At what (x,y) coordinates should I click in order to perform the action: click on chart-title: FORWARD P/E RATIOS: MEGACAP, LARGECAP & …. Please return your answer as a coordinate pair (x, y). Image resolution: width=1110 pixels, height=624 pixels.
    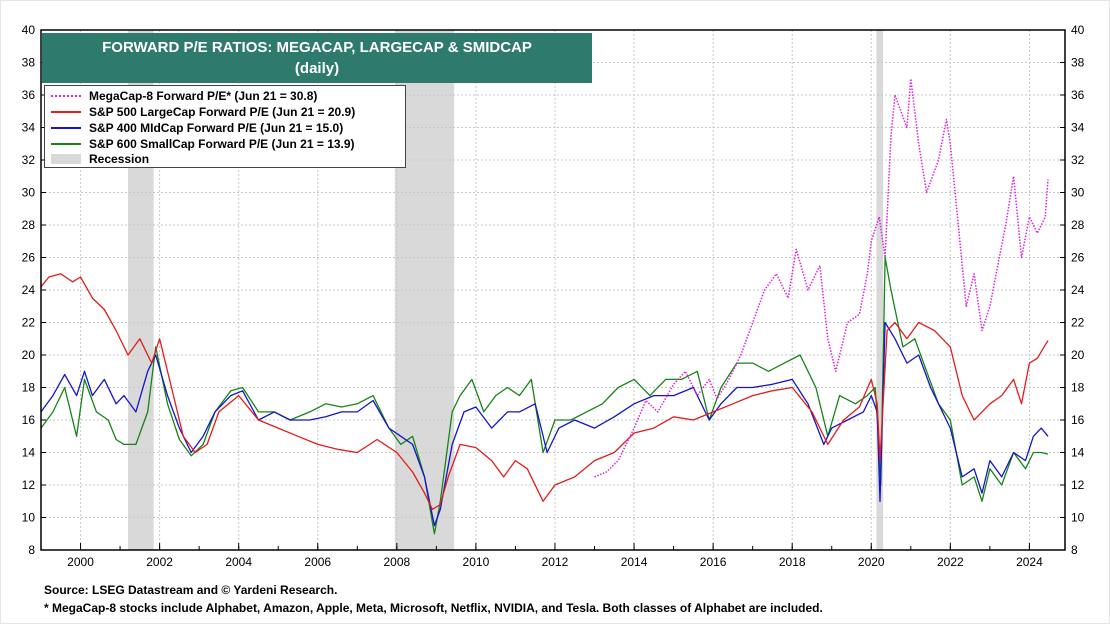
    Looking at the image, I should click on (317, 47).